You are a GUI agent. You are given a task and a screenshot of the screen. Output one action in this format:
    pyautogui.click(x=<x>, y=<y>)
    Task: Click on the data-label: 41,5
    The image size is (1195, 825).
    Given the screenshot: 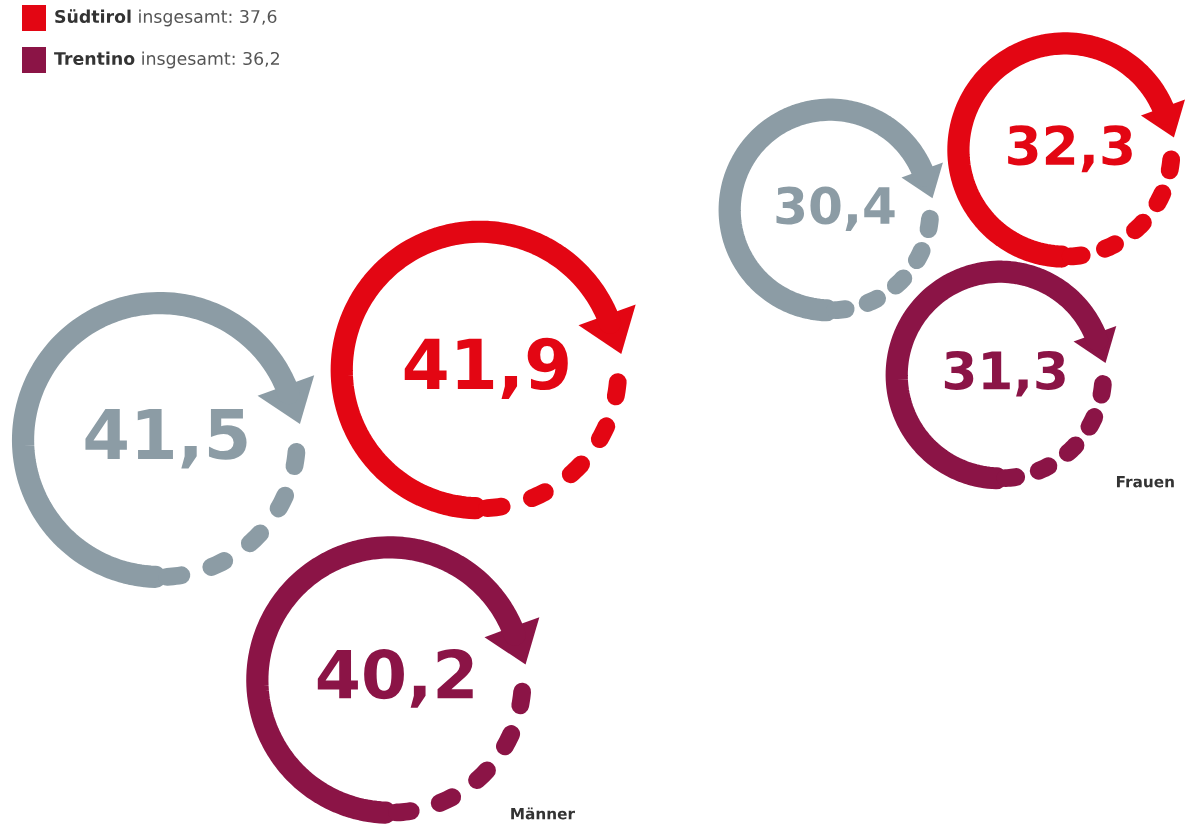 What is the action you would take?
    pyautogui.click(x=166, y=438)
    